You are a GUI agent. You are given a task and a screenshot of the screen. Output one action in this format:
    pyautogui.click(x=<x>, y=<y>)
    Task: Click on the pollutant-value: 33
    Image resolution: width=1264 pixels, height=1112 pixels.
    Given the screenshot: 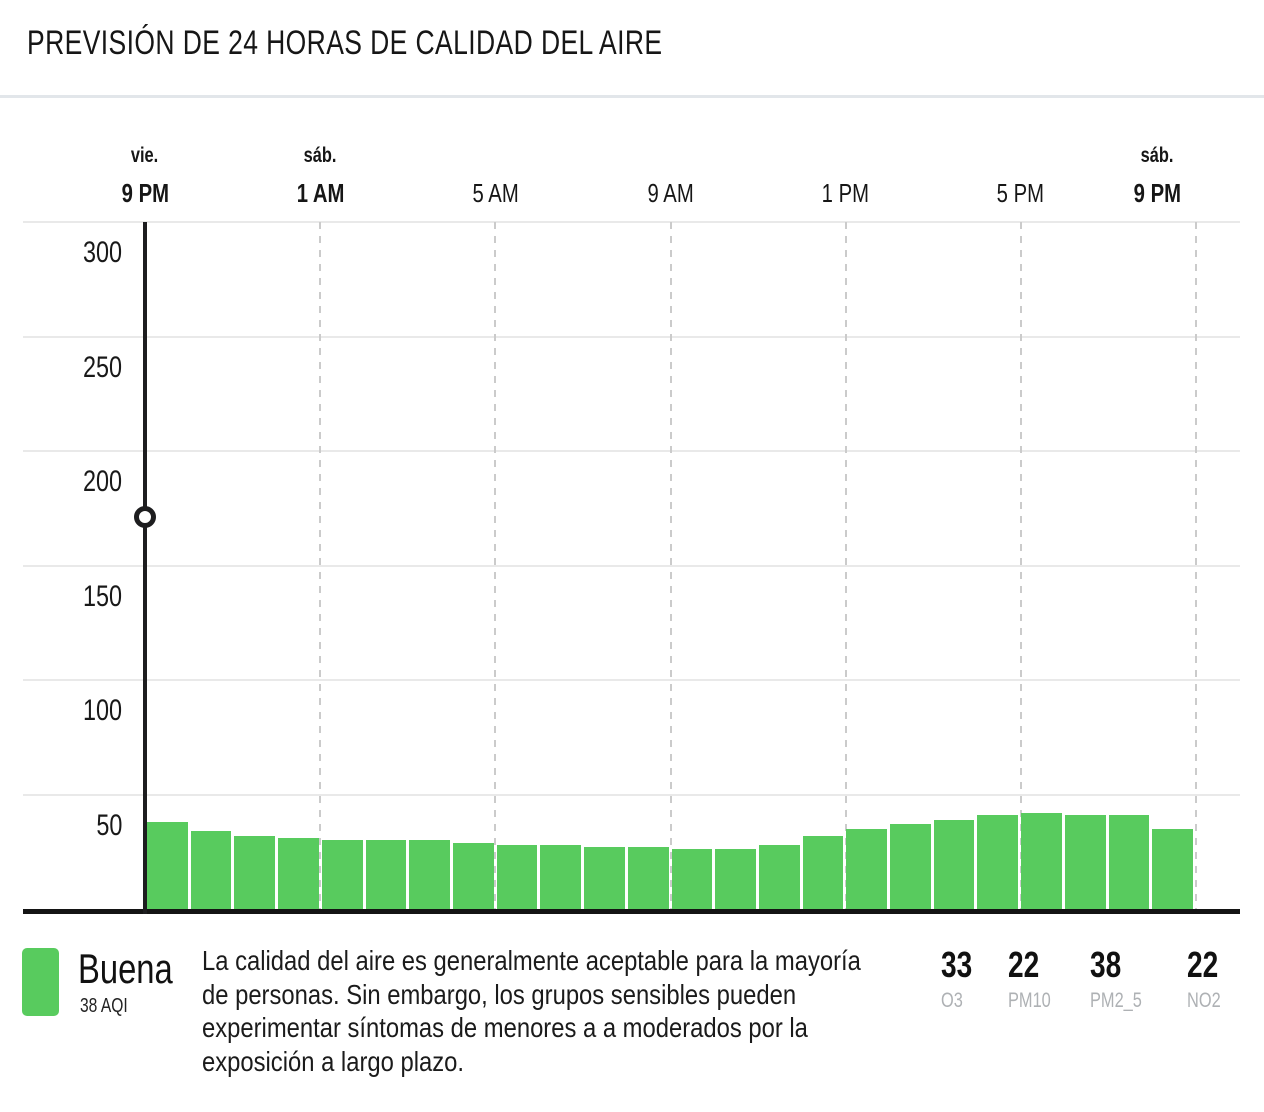 What is the action you would take?
    pyautogui.click(x=961, y=965)
    